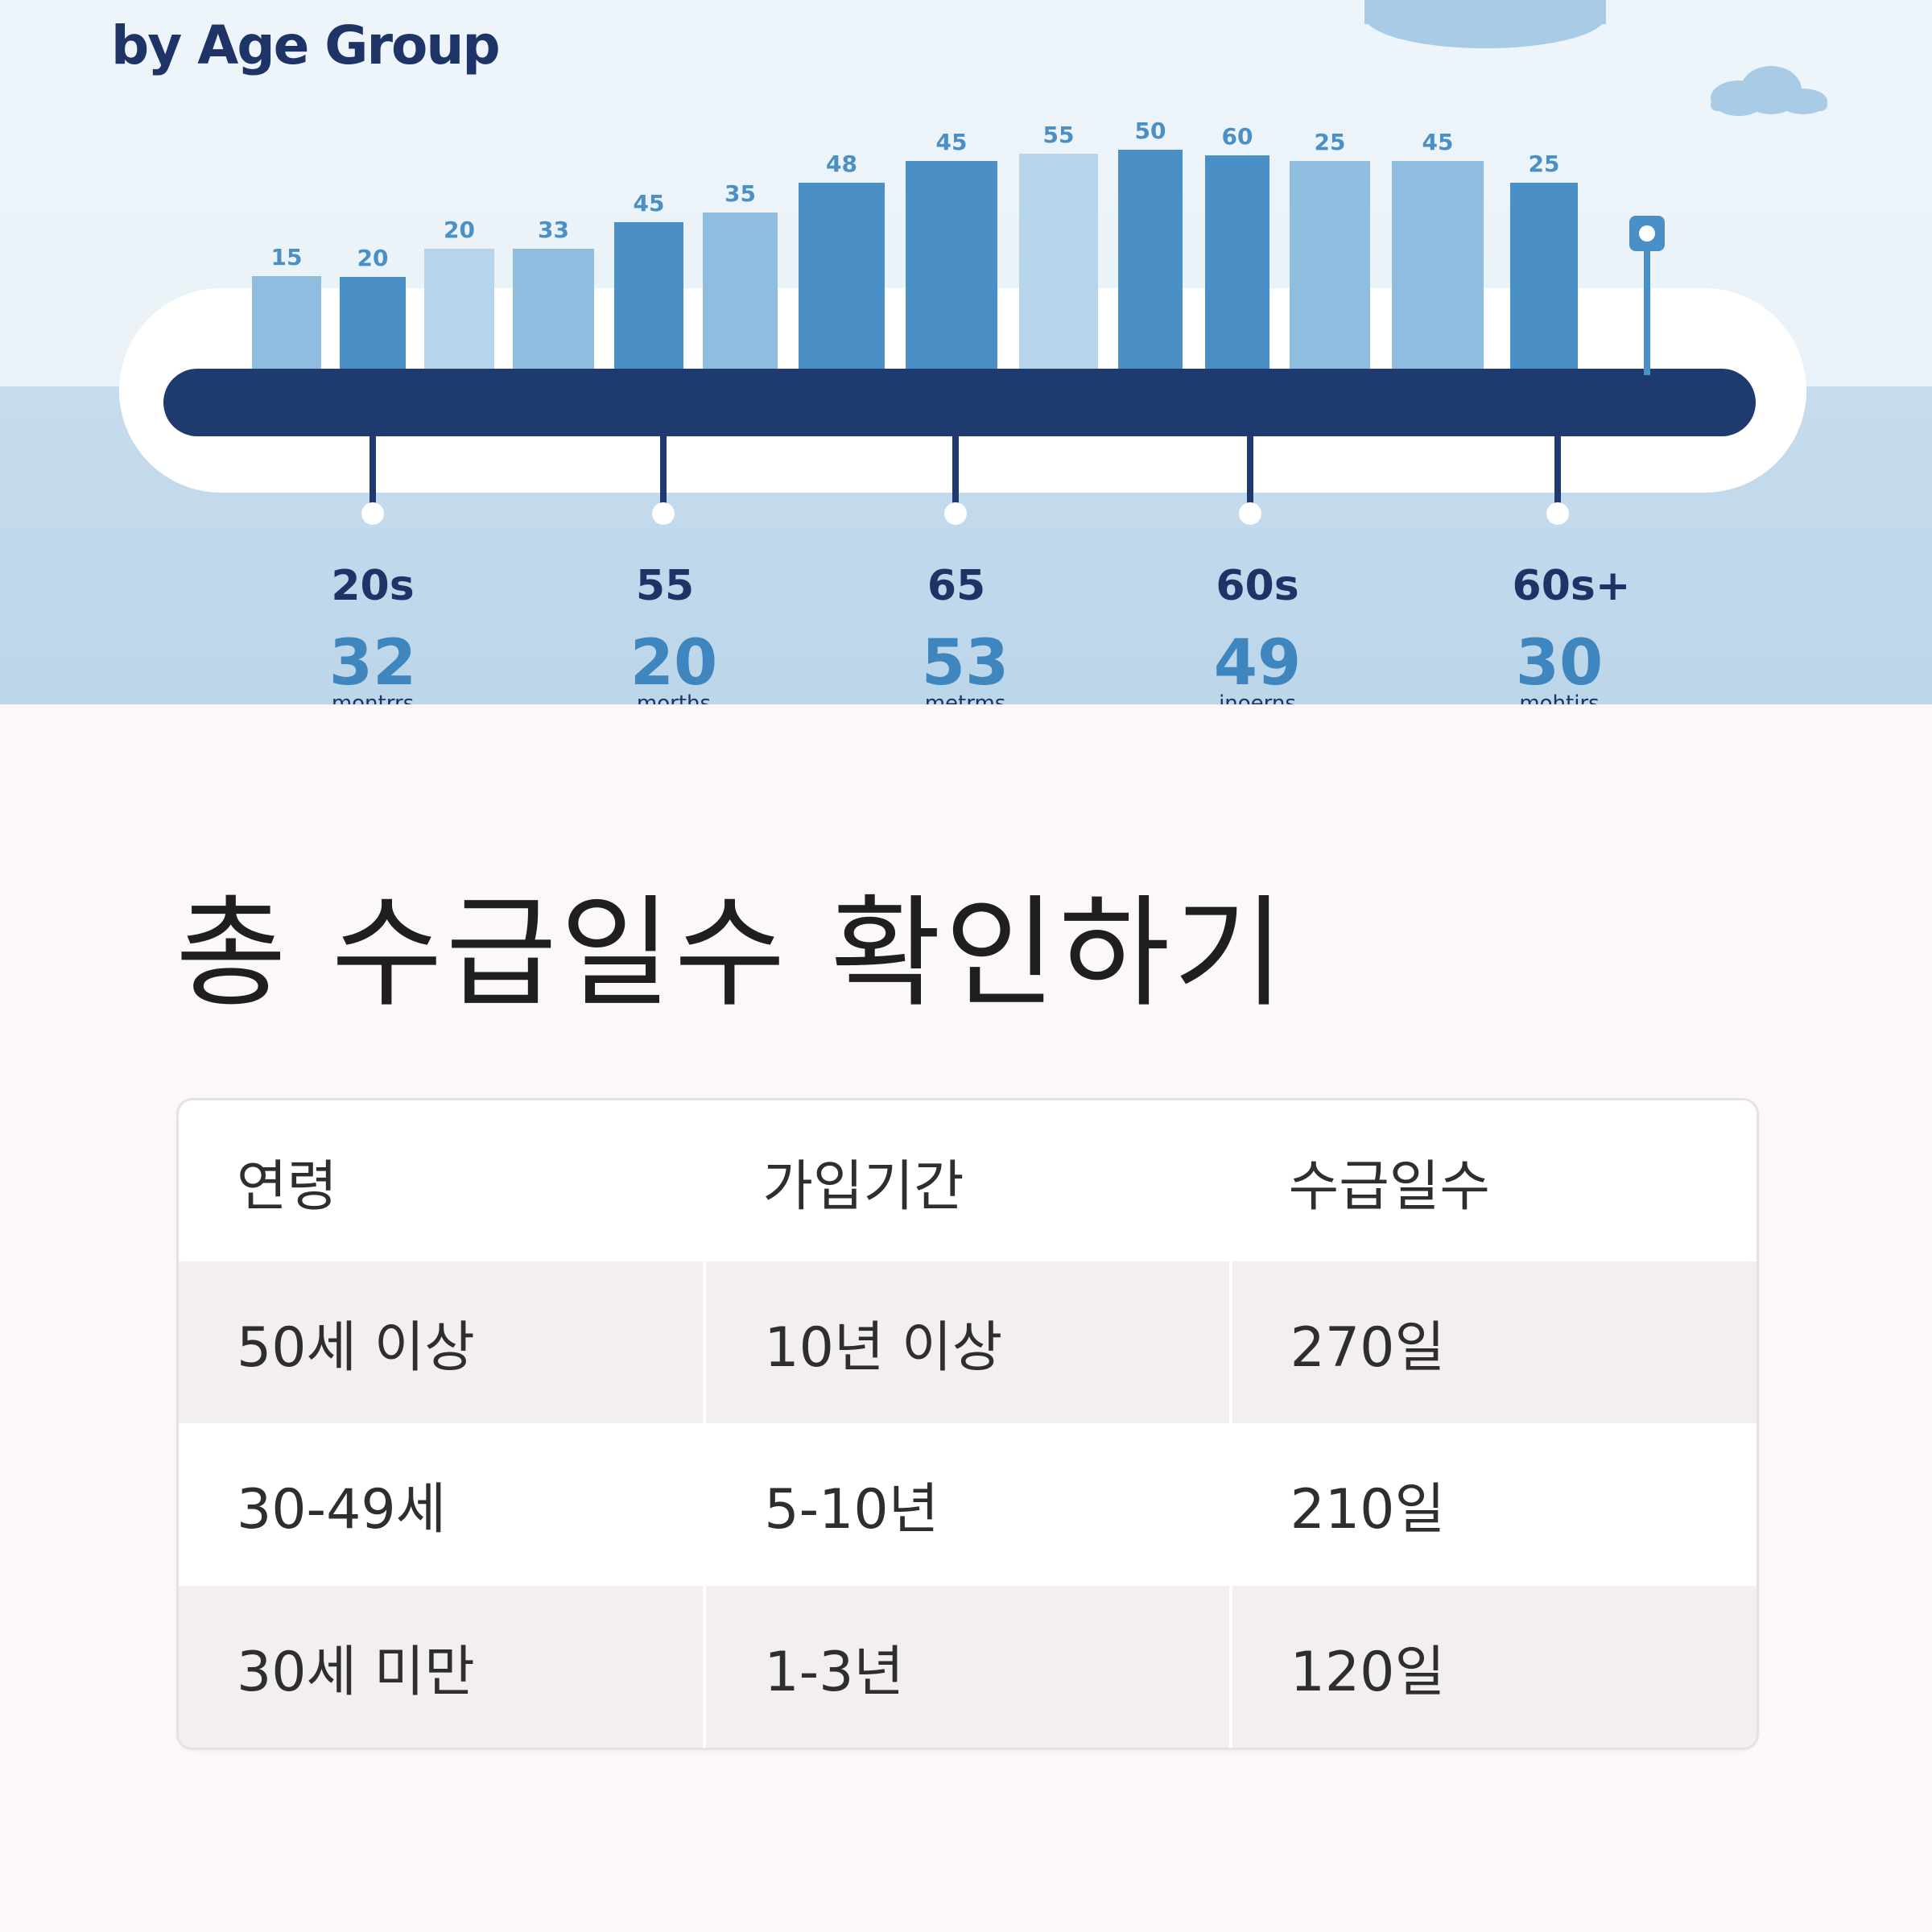  Describe the element at coordinates (1257, 697) in the screenshot. I see `age-group-unit: inoerns` at that location.